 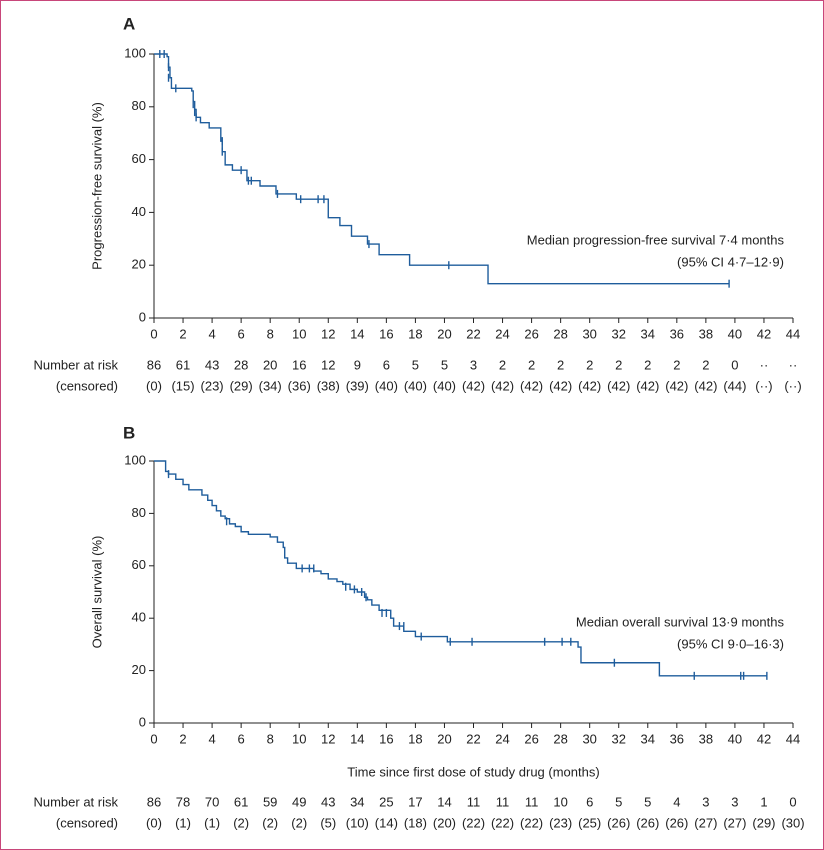 What do you see at coordinates (142, 721) in the screenshot?
I see `y-tick-label: 0` at bounding box center [142, 721].